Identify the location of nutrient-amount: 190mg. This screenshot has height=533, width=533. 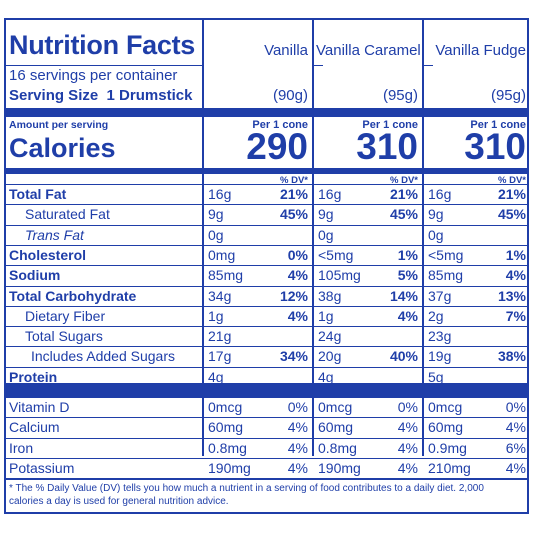
(229, 467).